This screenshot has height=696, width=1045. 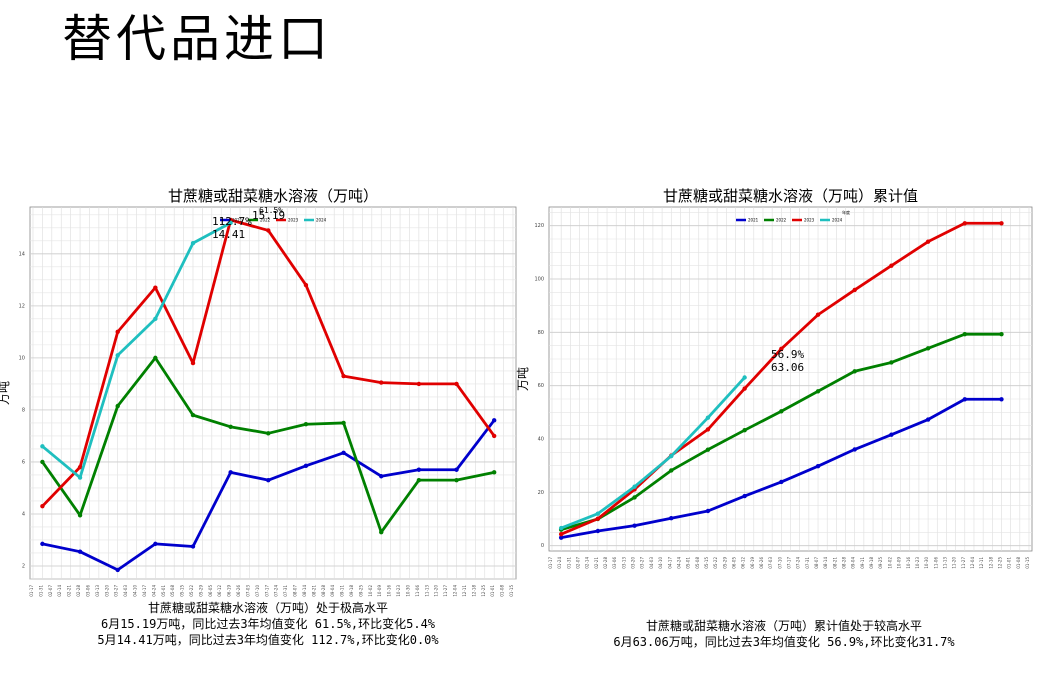 What do you see at coordinates (550, 563) in the screenshot?
I see `x-tick-label: 01-17` at bounding box center [550, 563].